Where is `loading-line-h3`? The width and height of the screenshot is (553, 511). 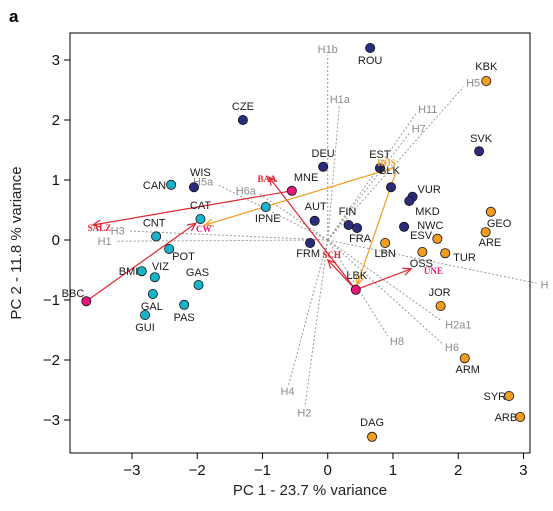
loading-line-h3 is located at coordinates (228, 235).